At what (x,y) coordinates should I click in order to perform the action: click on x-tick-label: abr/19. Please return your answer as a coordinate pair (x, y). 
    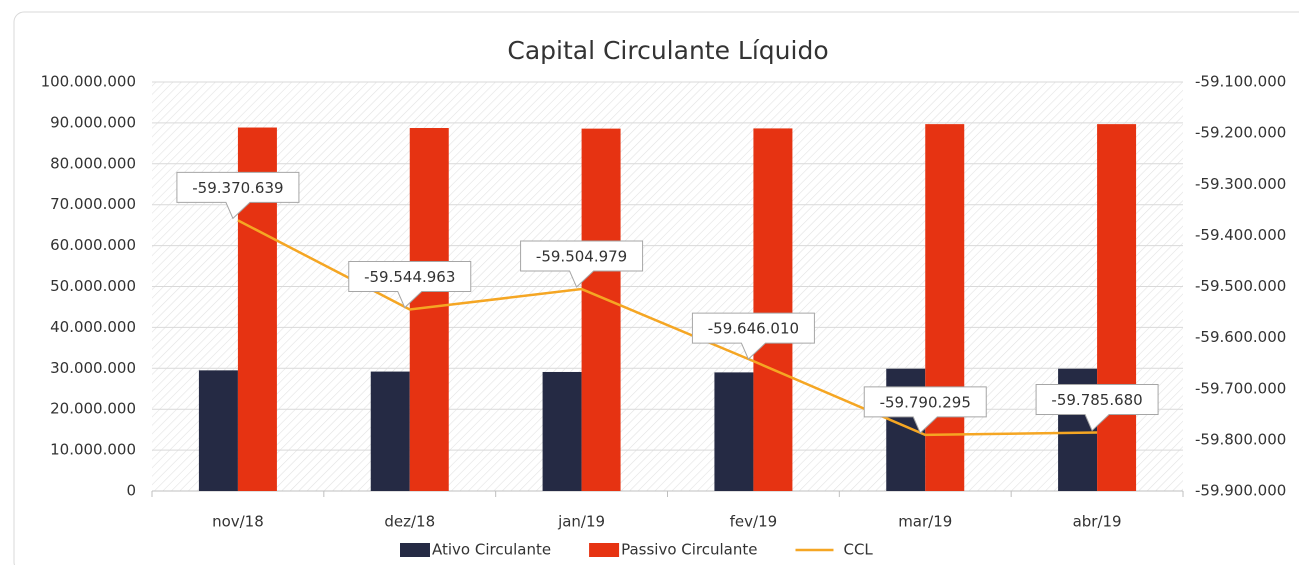
    Looking at the image, I should click on (1097, 522).